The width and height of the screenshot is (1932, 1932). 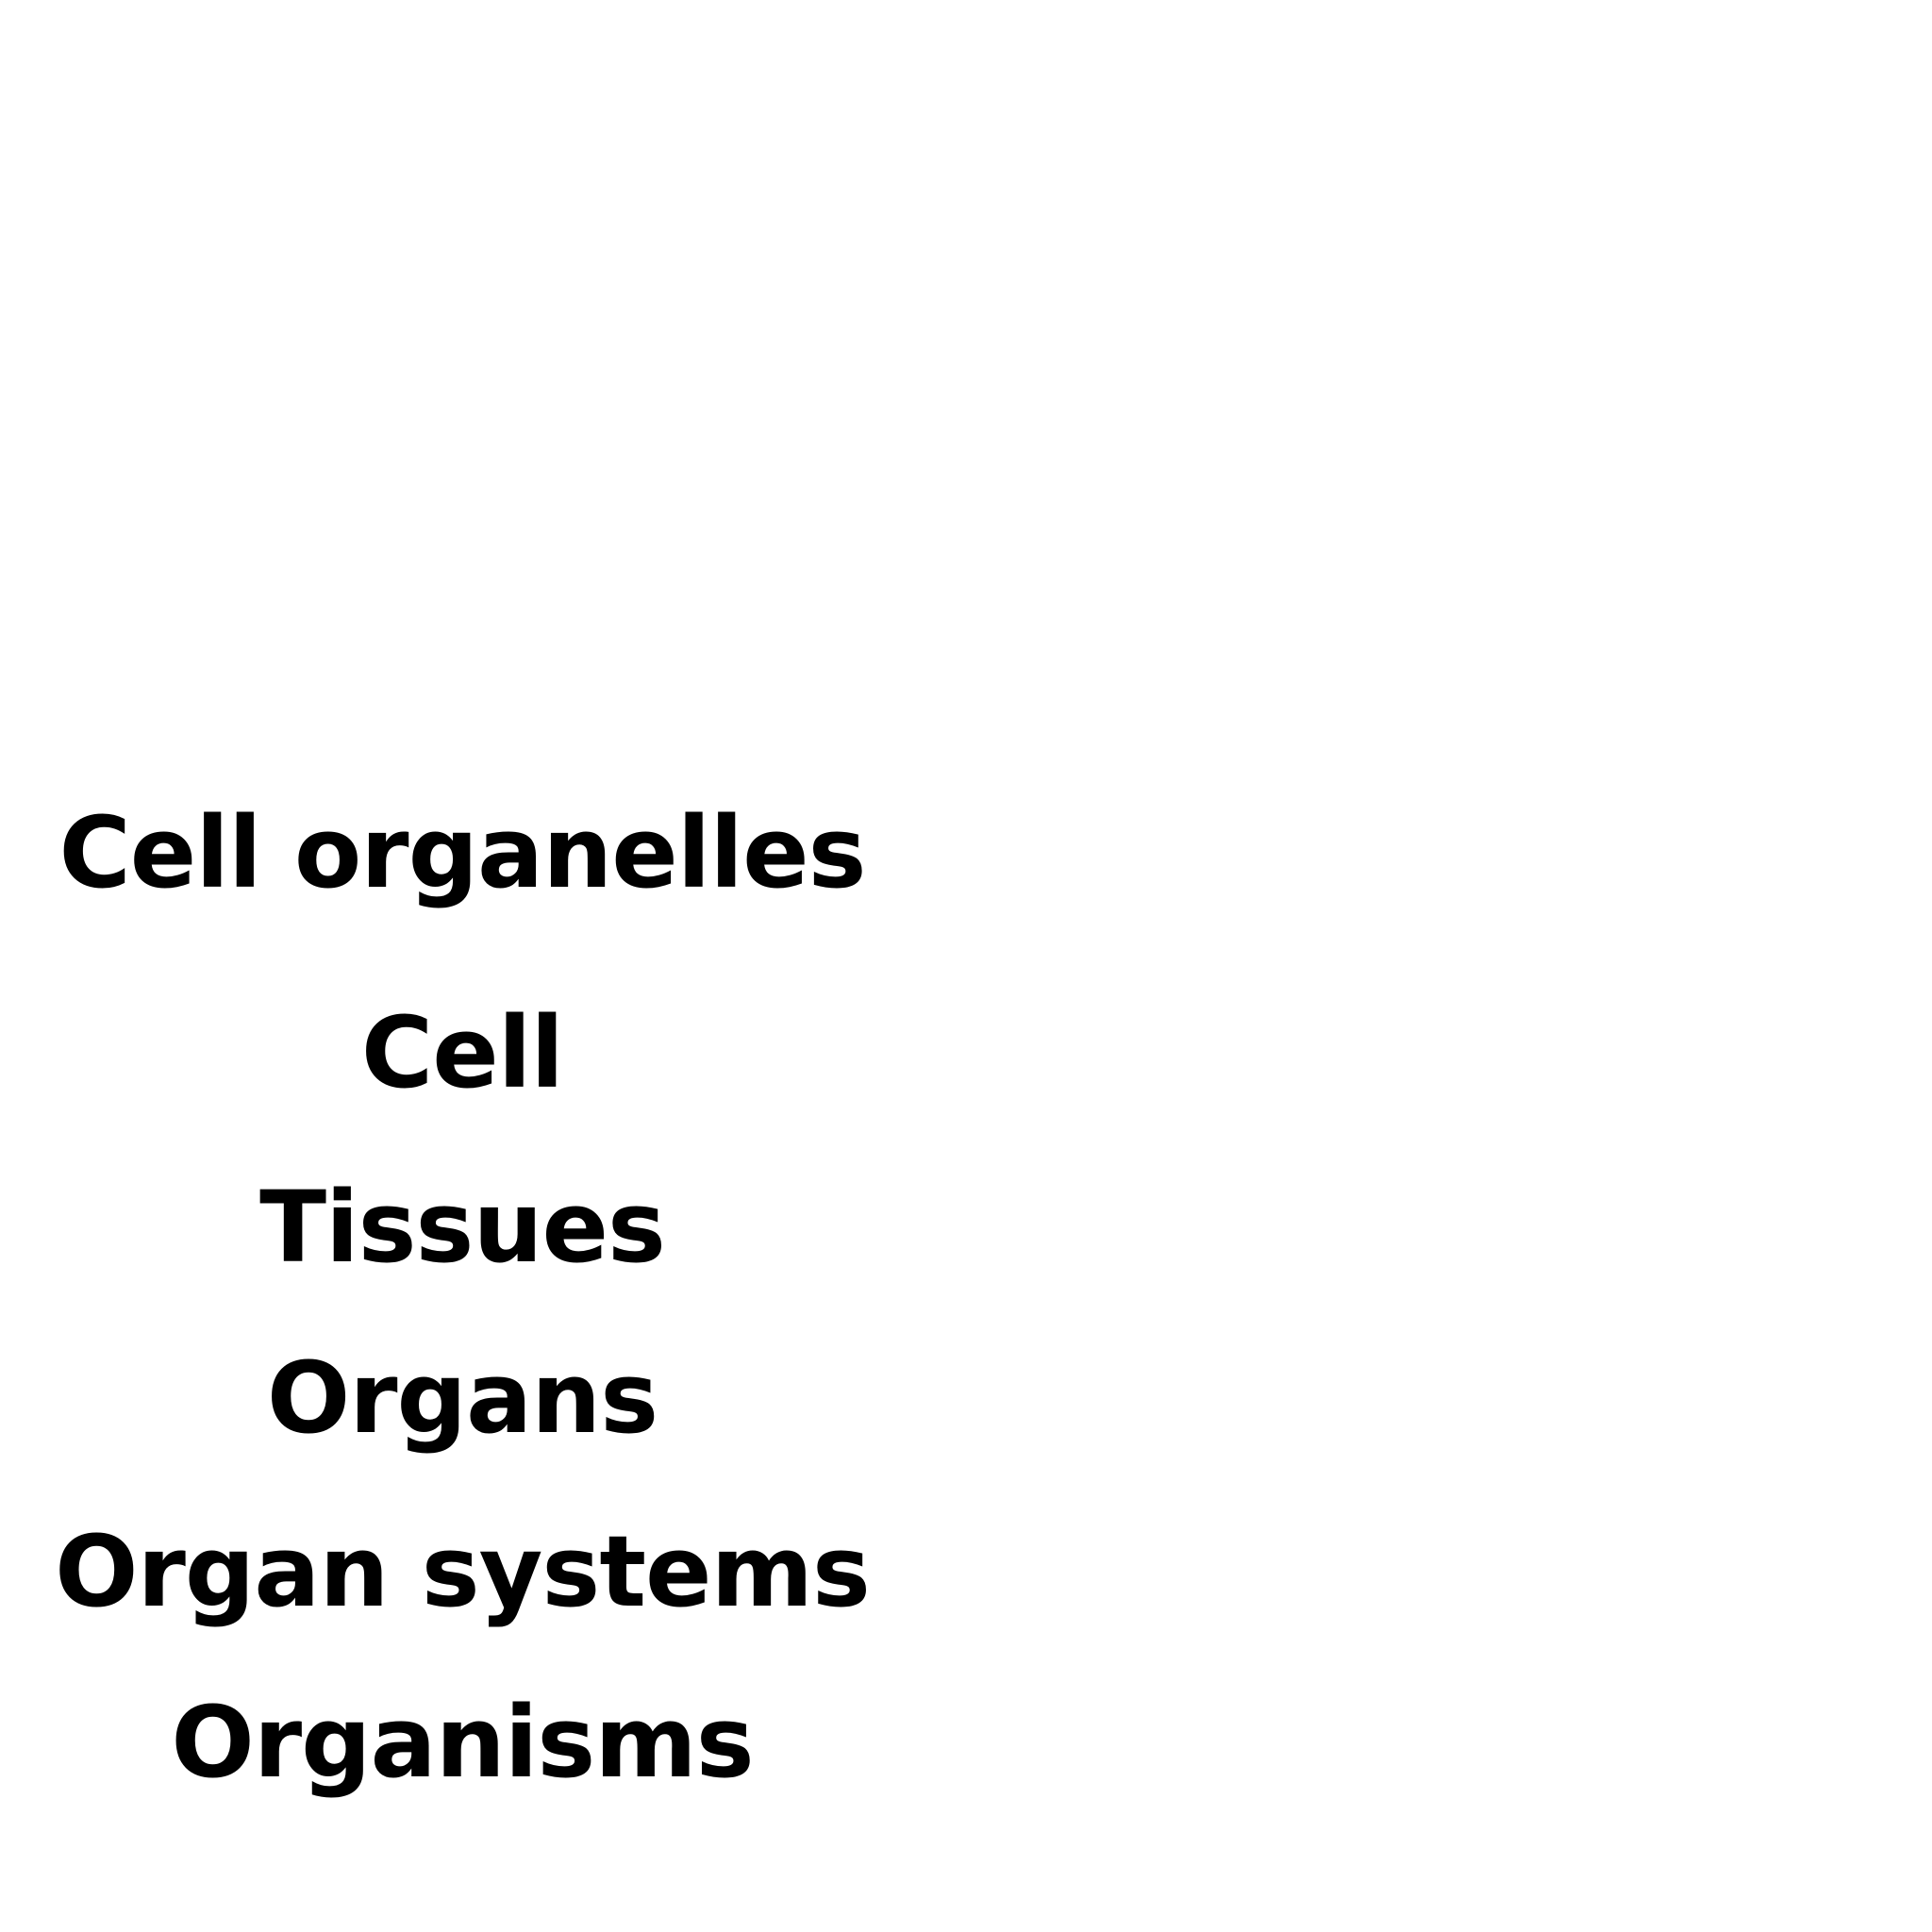 I want to click on level-cell-organelles: Cell organelles, so click(x=462, y=853).